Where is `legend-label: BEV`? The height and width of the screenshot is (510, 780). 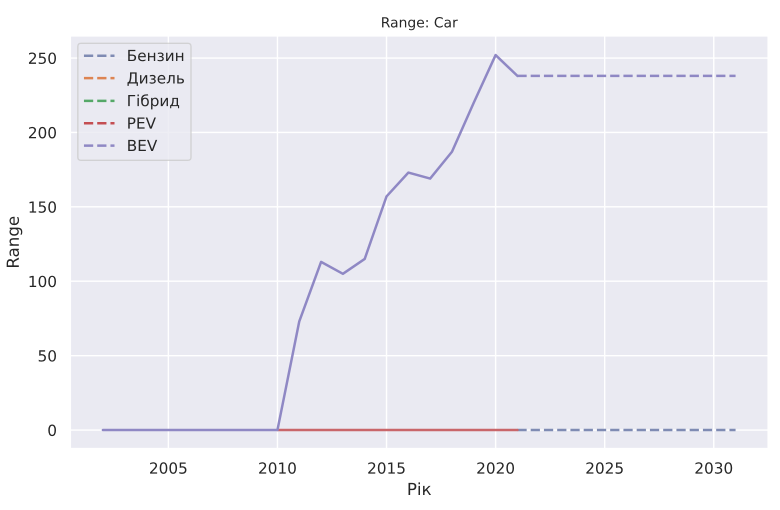 legend-label: BEV is located at coordinates (143, 146).